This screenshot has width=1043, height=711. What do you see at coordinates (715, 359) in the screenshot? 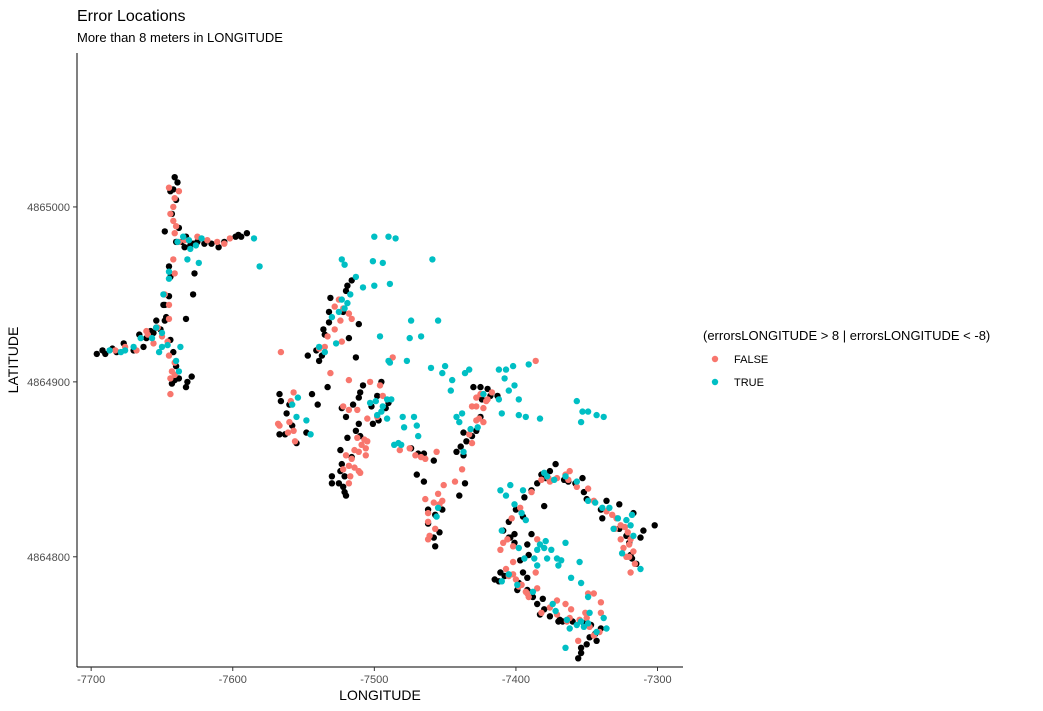
I see `legend-swatch-false` at bounding box center [715, 359].